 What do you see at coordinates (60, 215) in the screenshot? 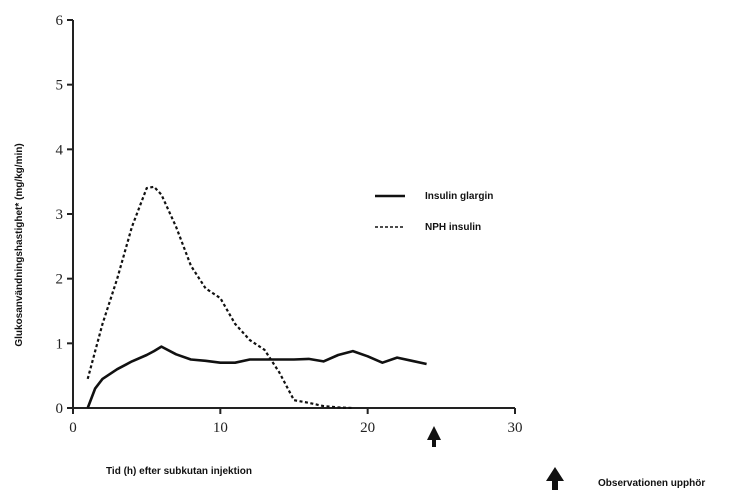
I see `y-tick-label: 3` at bounding box center [60, 215].